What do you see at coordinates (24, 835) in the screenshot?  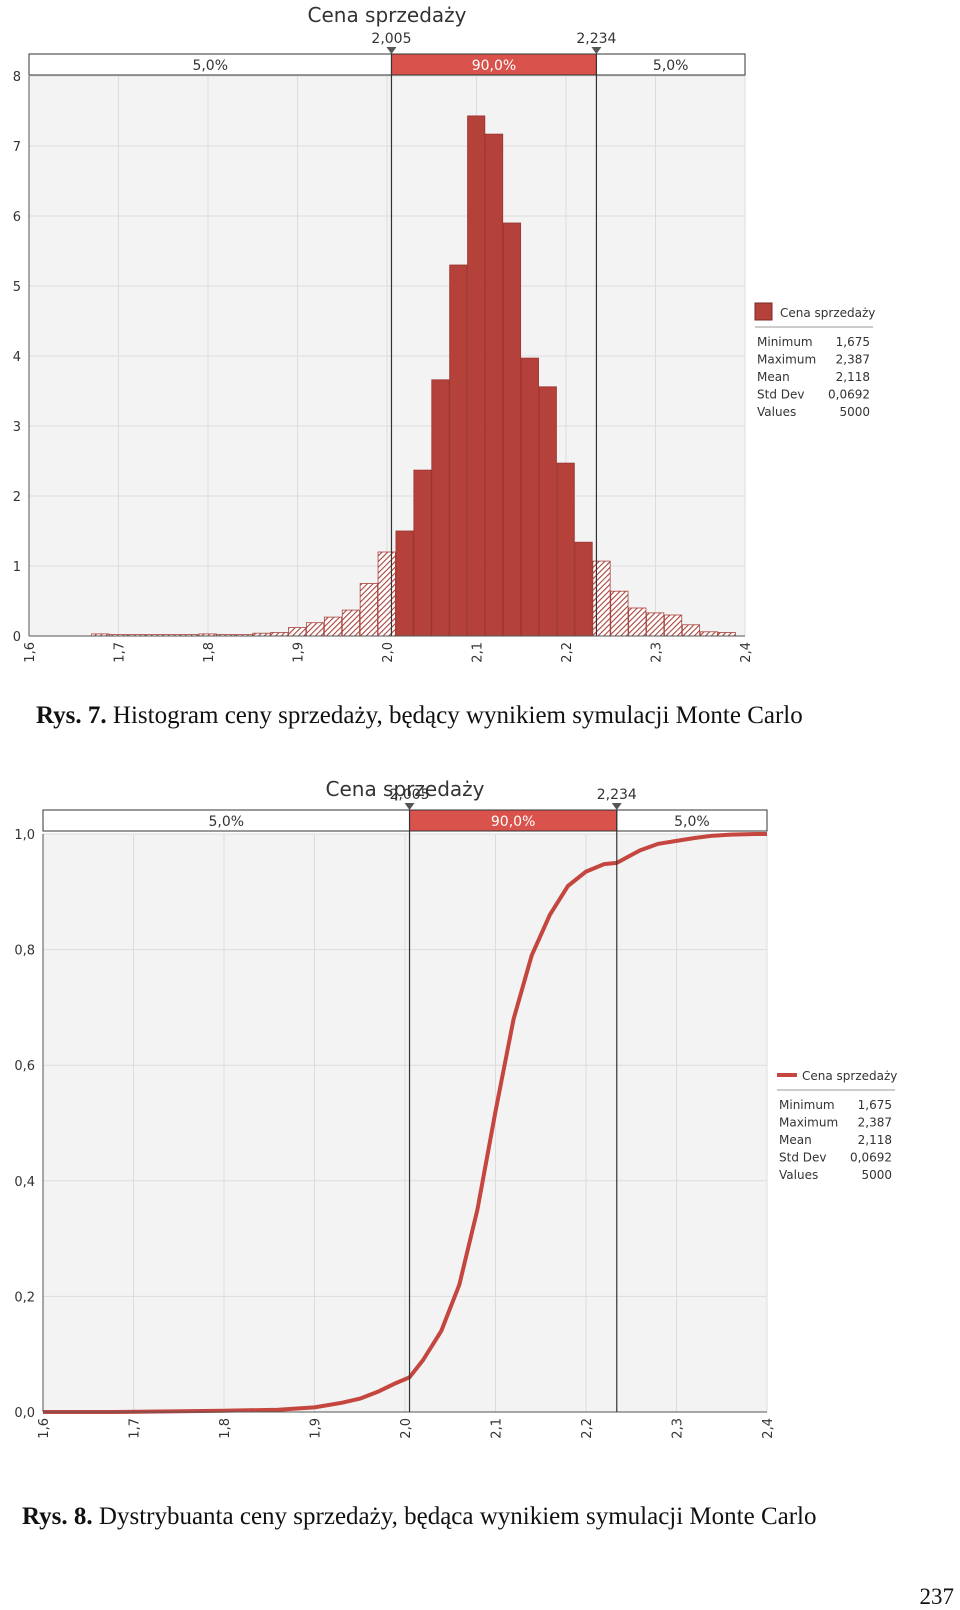 I see `y-tick-label: 1,0` at bounding box center [24, 835].